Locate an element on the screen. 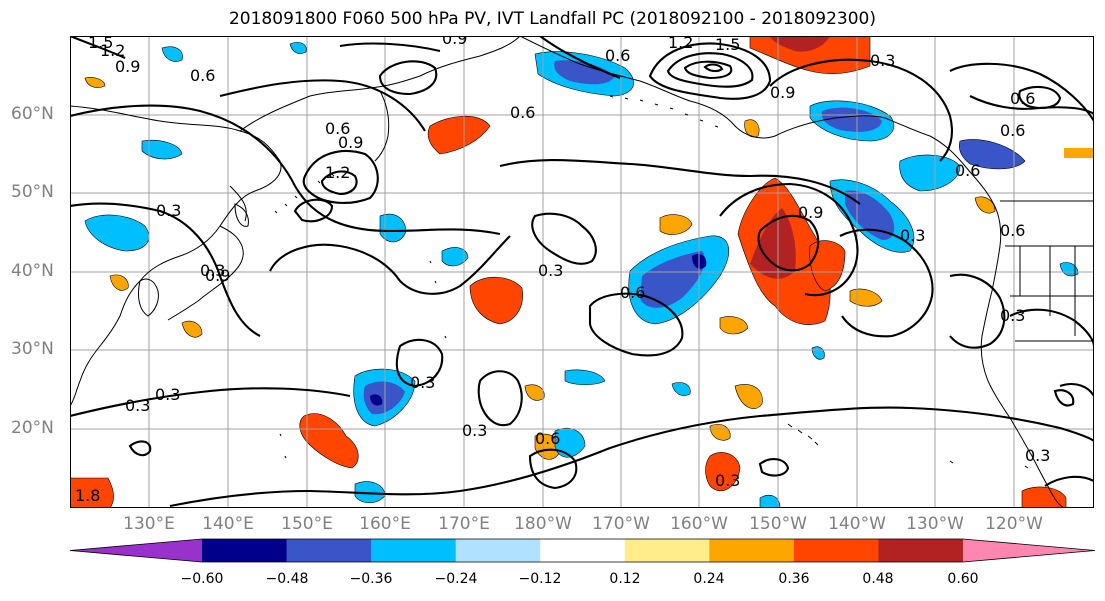  lon-label-150e: 150°E is located at coordinates (307, 524).